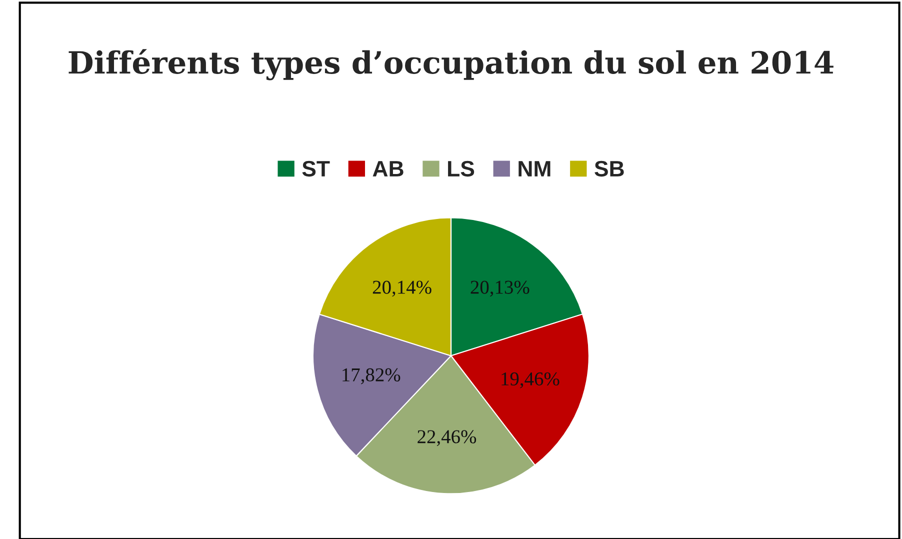 The image size is (902, 539). What do you see at coordinates (447, 438) in the screenshot?
I see `data-label: 22,46%` at bounding box center [447, 438].